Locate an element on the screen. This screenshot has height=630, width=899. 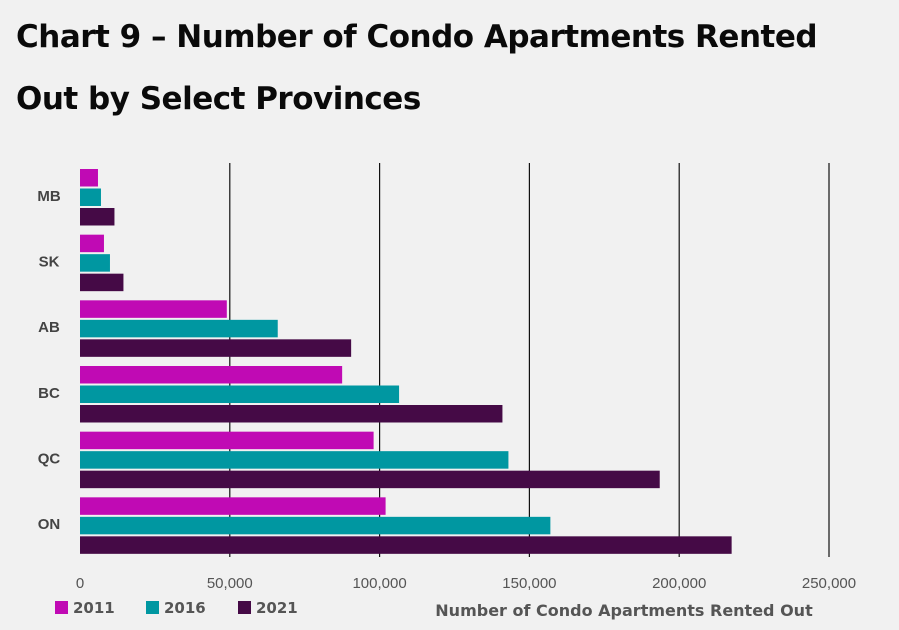
bar-ab-2011 is located at coordinates (153, 309).